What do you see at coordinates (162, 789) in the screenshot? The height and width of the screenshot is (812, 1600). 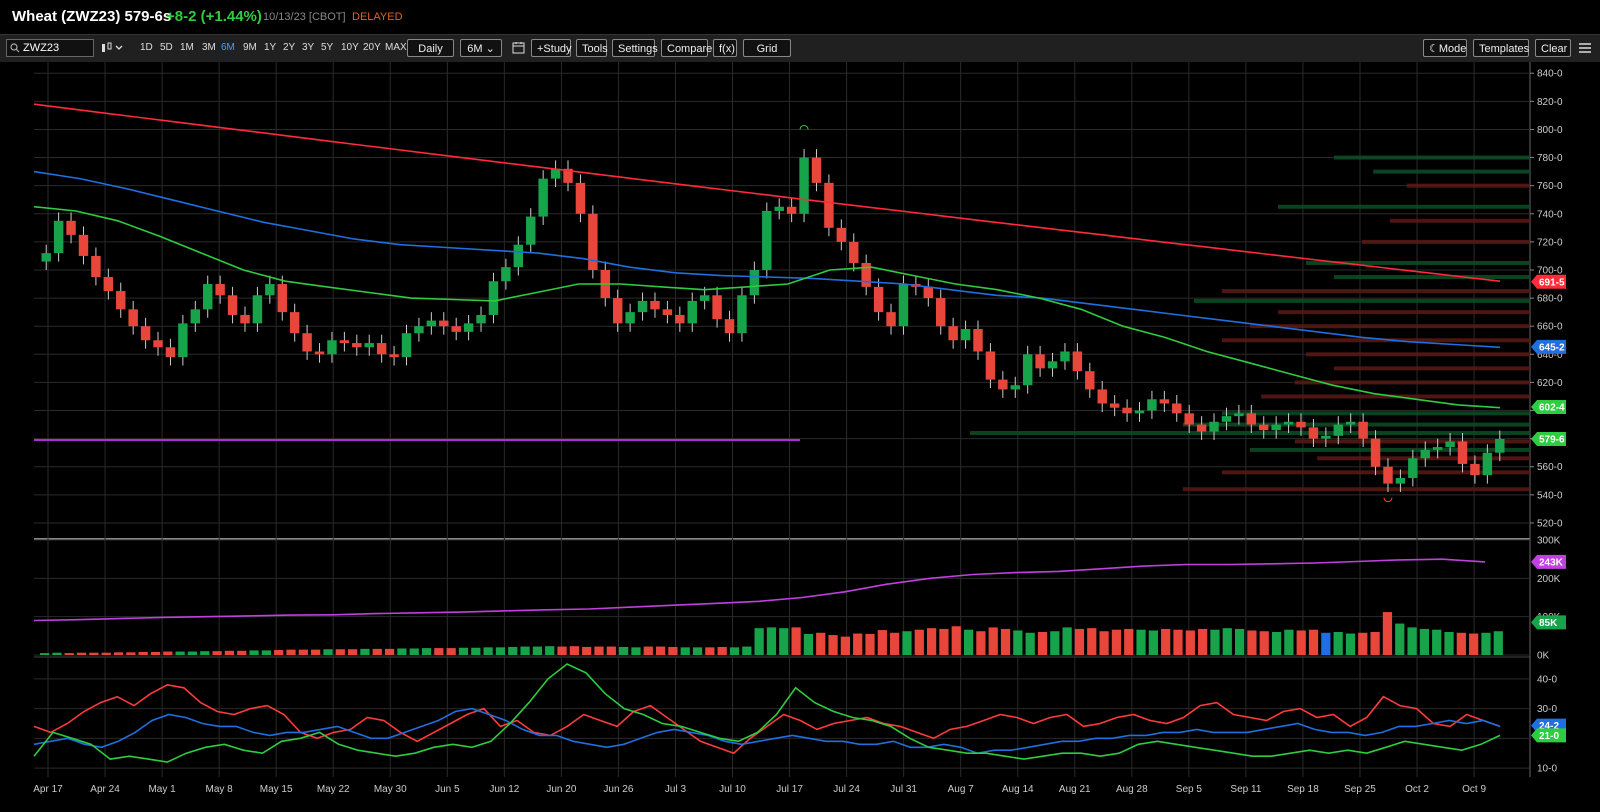 I see `date-axis-label: May 1` at bounding box center [162, 789].